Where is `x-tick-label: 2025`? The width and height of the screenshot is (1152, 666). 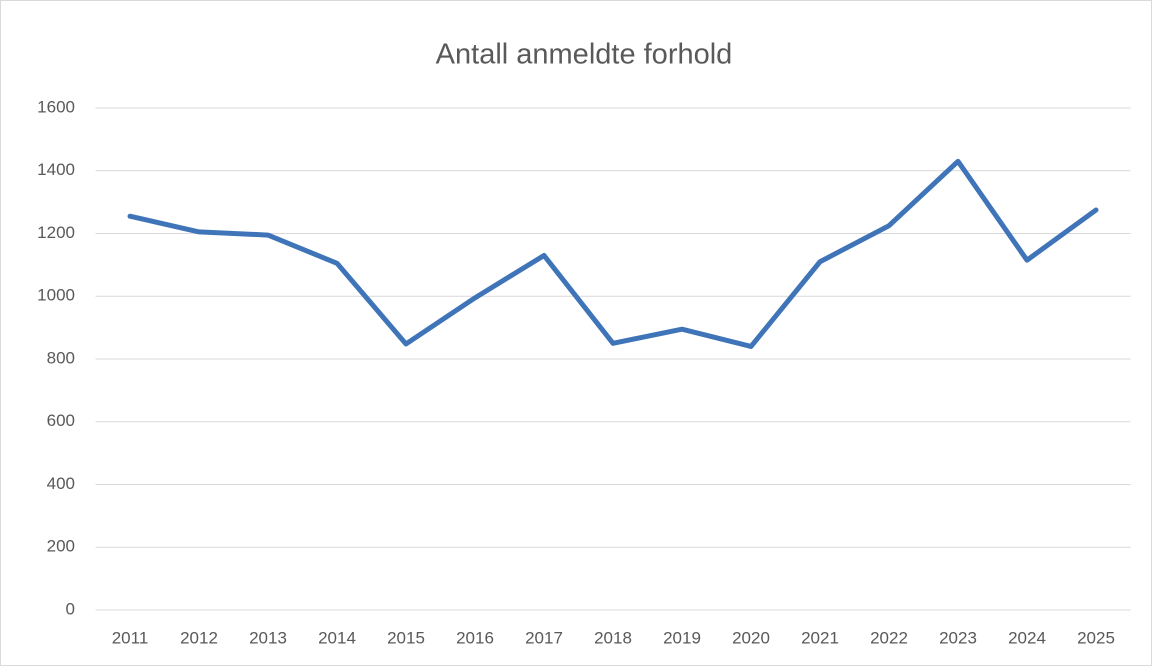
x-tick-label: 2025 is located at coordinates (1096, 637).